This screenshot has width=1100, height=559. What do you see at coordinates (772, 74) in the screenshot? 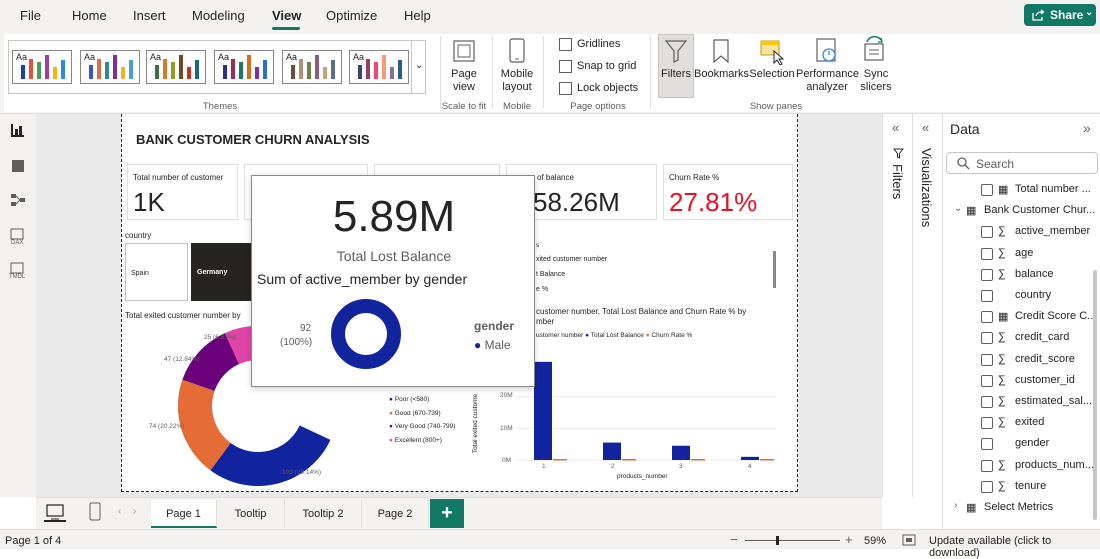
I see `selection-button: Selection` at bounding box center [772, 74].